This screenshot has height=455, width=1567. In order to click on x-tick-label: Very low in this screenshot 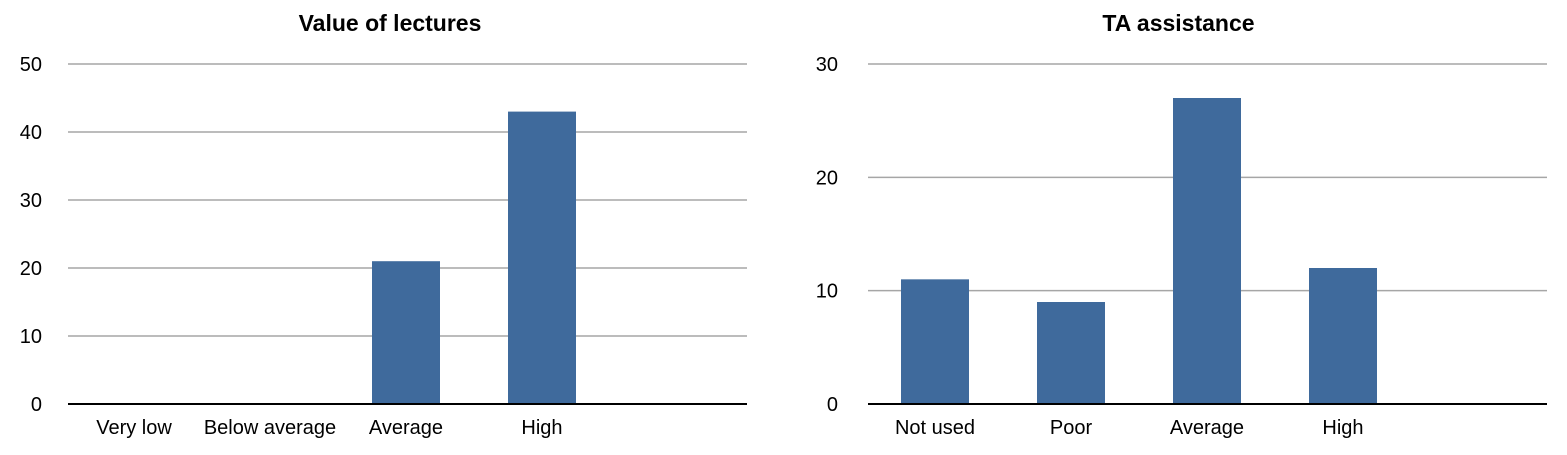, I will do `click(134, 428)`.